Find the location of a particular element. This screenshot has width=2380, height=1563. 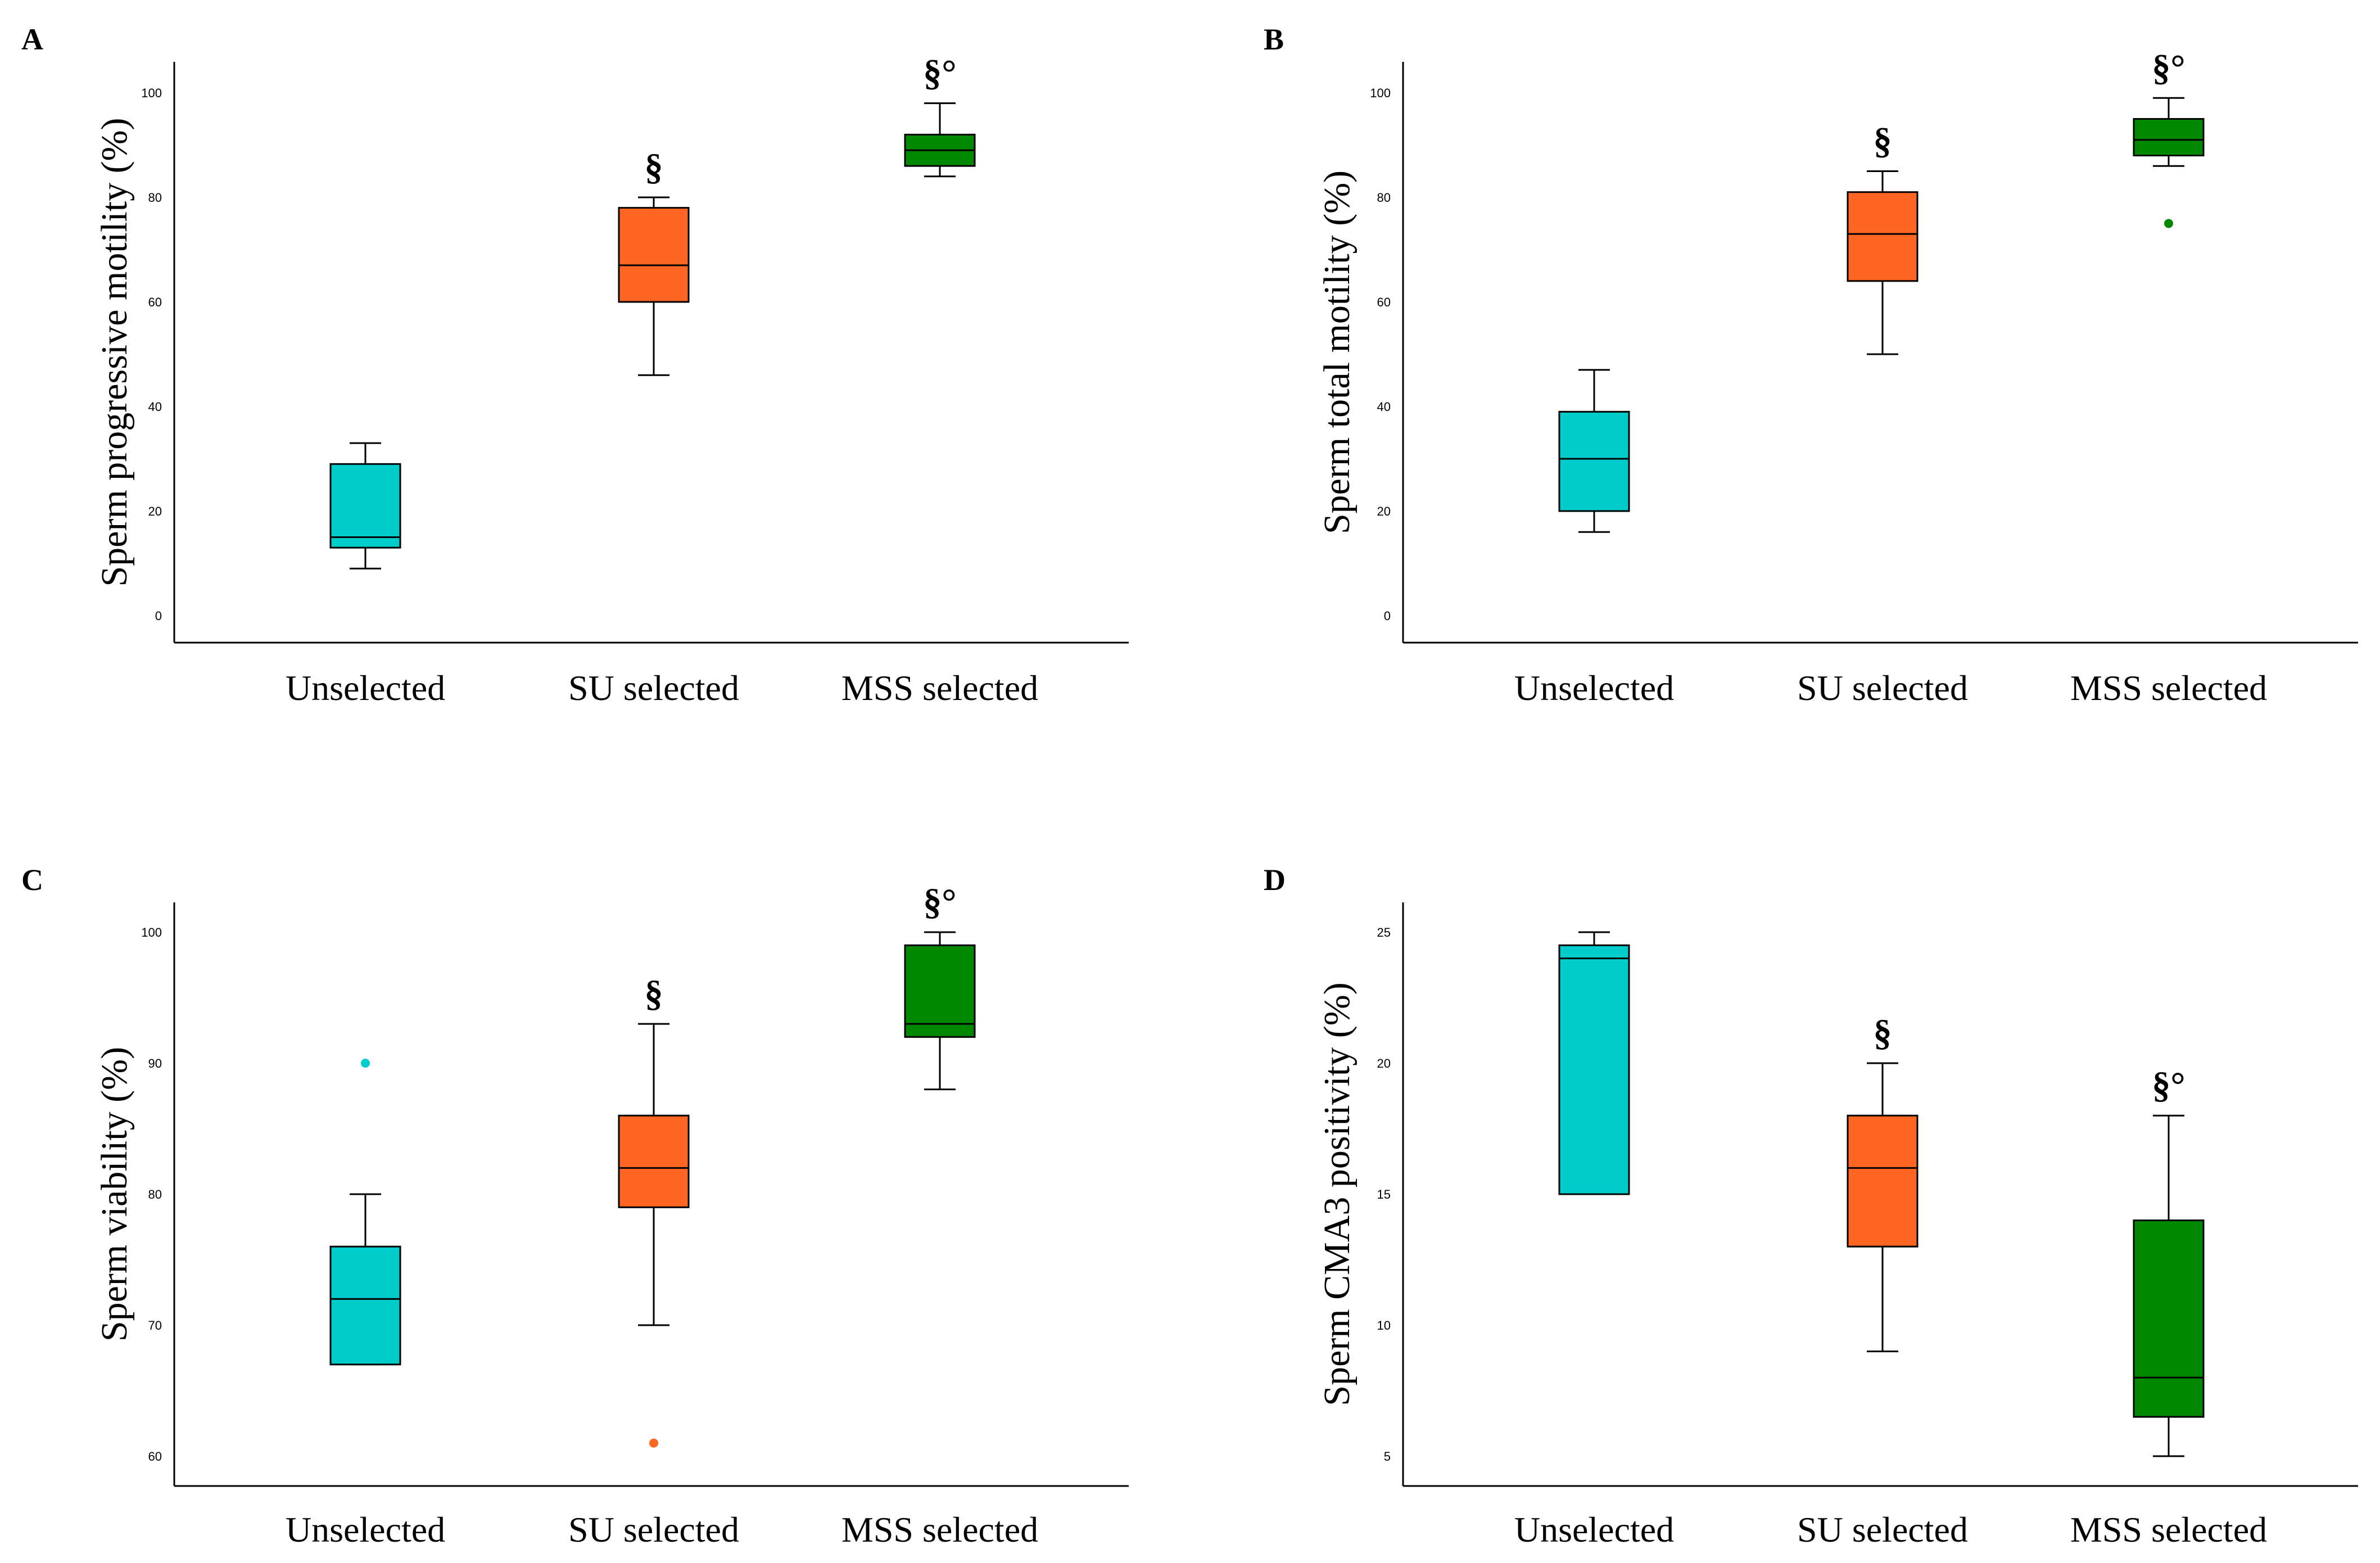

y-tick-label: 15 is located at coordinates (1384, 1194).